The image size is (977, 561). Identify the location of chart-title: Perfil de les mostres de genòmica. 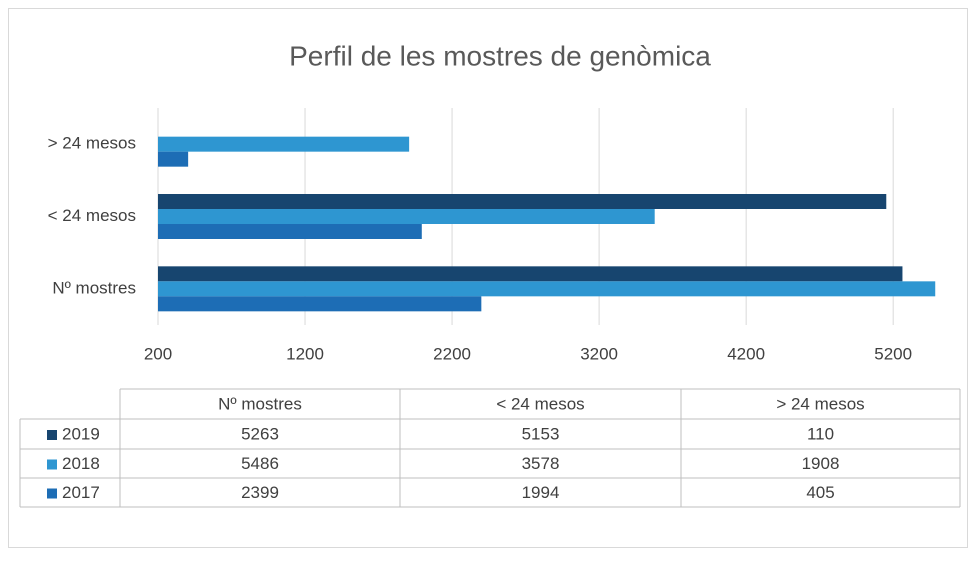
(500, 55).